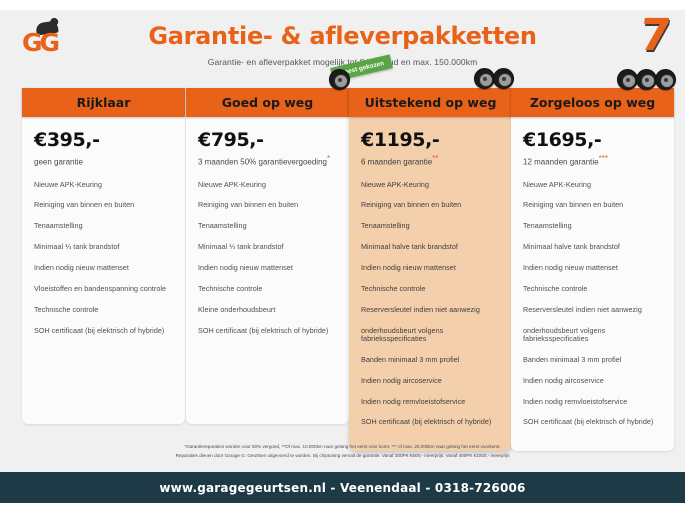 The width and height of the screenshot is (685, 514). I want to click on package-price: €1695,-, so click(562, 140).